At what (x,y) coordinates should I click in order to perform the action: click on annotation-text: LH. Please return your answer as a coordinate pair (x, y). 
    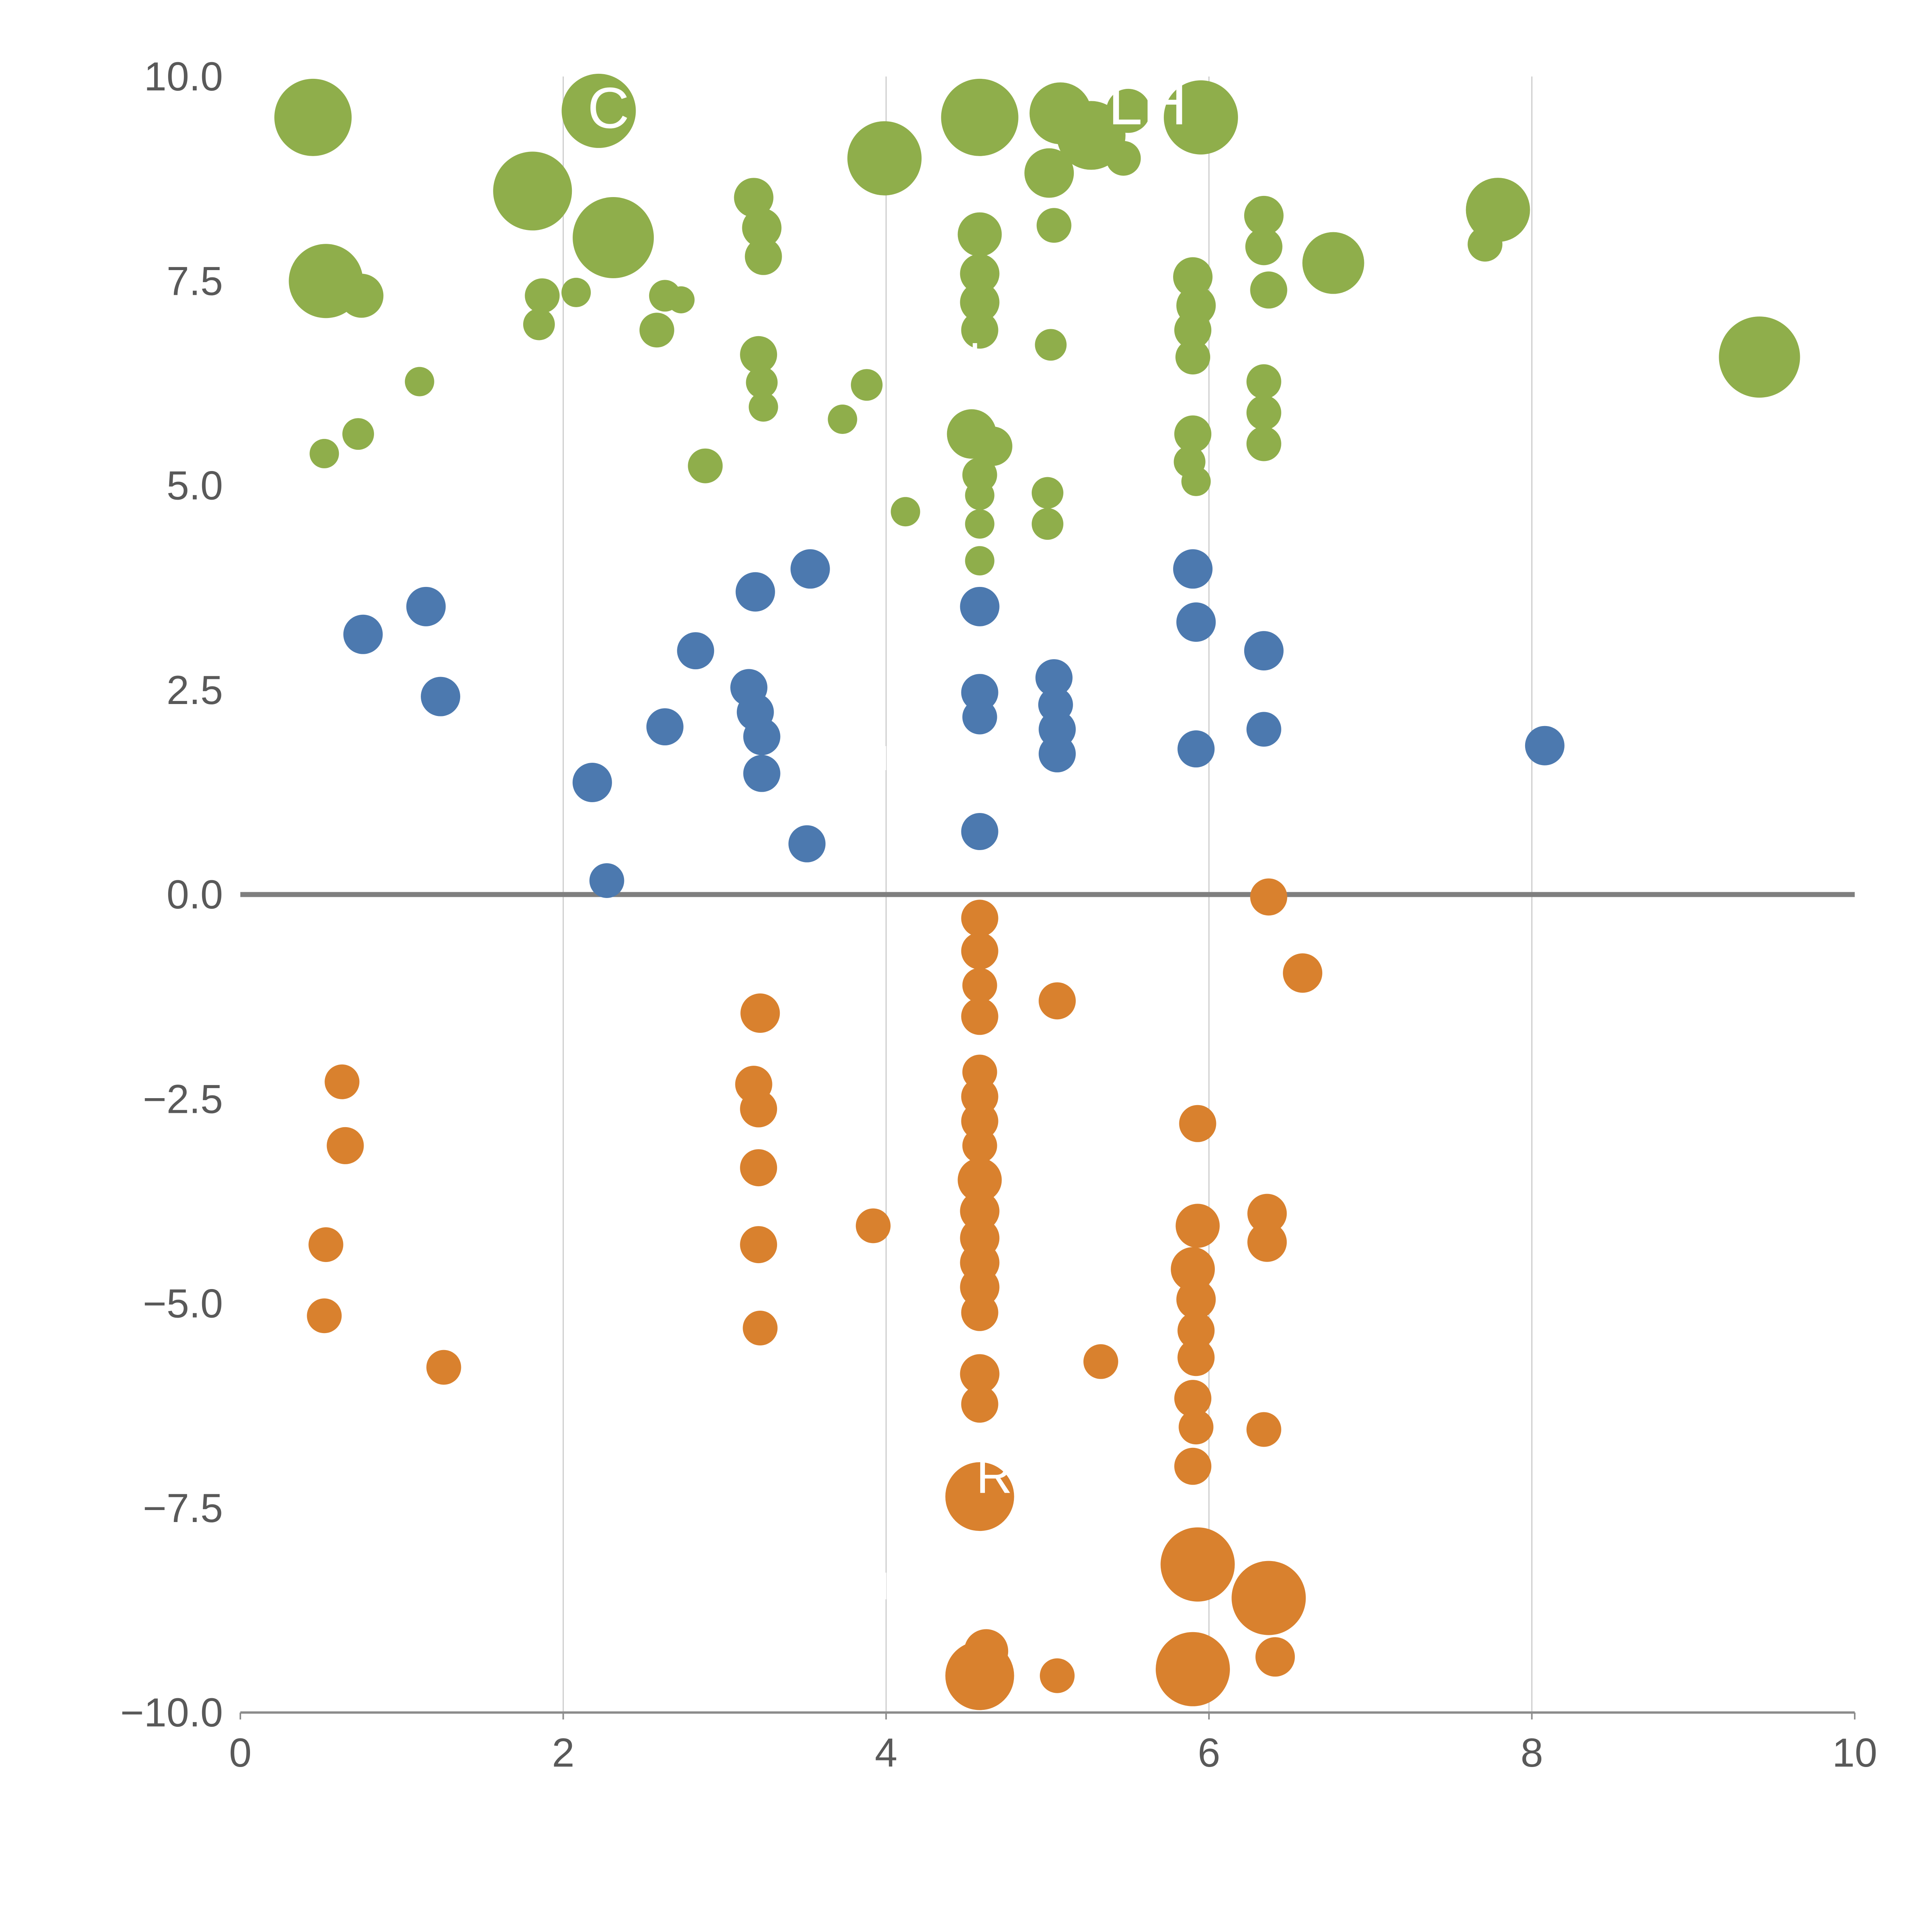
    Looking at the image, I should click on (1148, 103).